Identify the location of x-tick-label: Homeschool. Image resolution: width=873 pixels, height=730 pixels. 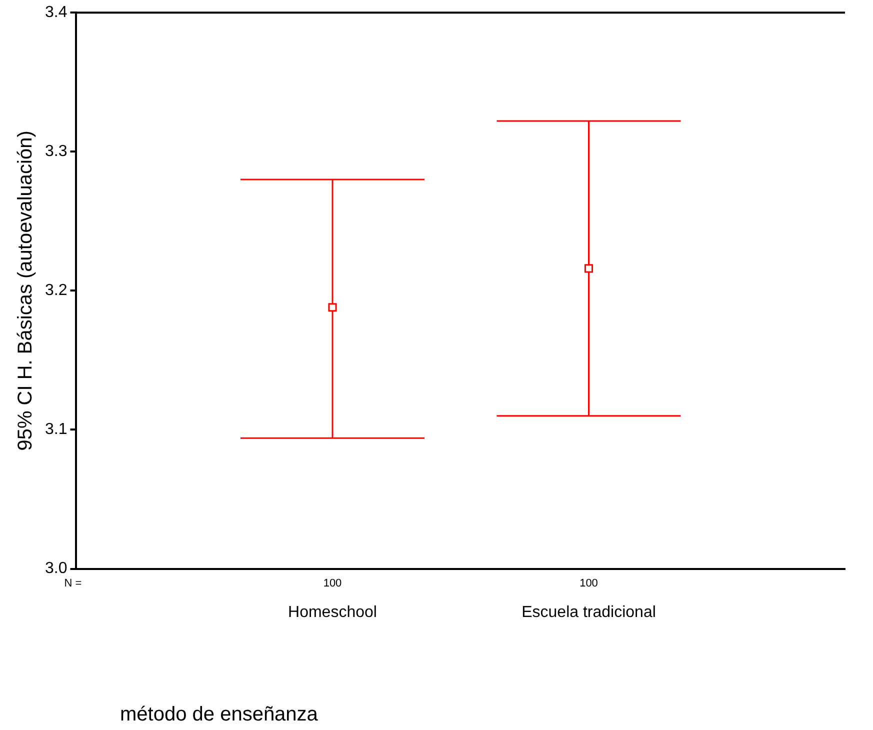
(332, 612).